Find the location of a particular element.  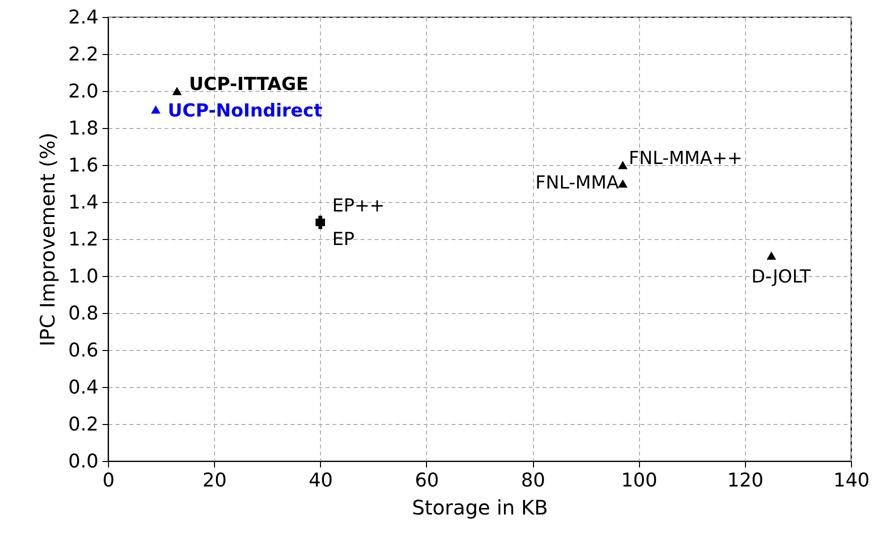

series-label: EP++ is located at coordinates (358, 206).